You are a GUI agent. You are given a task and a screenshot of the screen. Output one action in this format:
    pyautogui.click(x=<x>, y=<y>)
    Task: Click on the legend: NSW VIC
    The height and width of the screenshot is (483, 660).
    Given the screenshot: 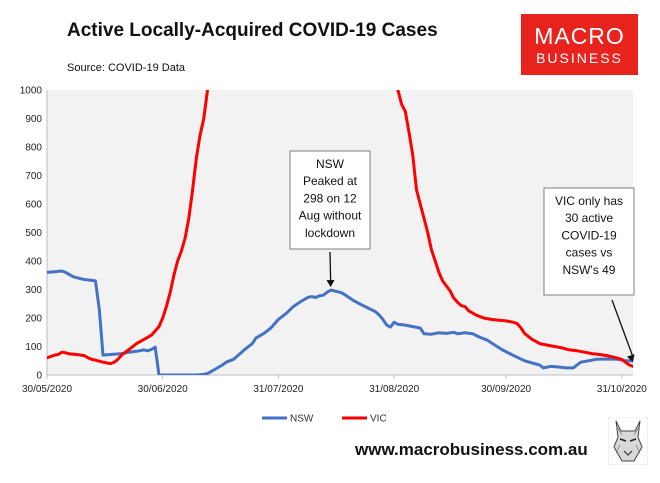 What is the action you would take?
    pyautogui.click(x=324, y=419)
    